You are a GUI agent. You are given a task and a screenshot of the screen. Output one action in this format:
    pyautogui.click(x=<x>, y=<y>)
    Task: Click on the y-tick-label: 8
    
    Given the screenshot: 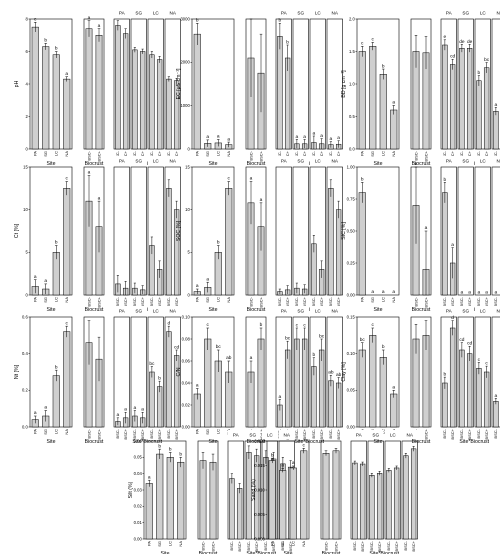 What is the action you would take?
    pyautogui.click(x=26, y=18)
    